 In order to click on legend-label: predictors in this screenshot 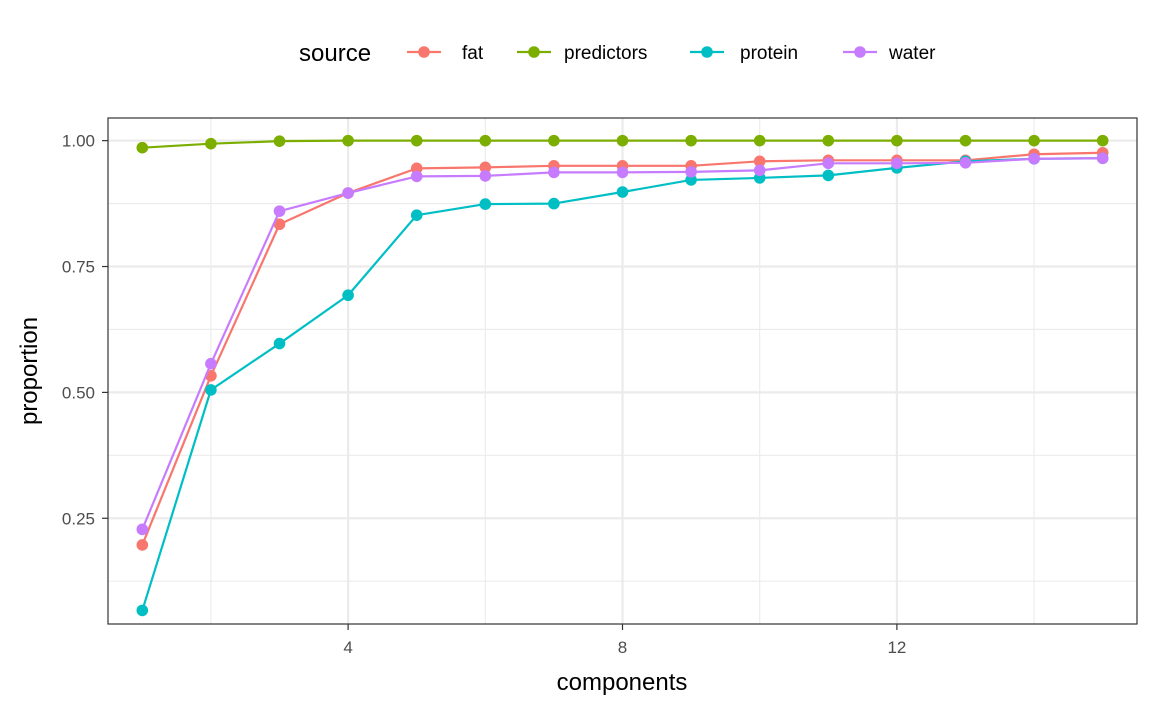, I will do `click(605, 53)`.